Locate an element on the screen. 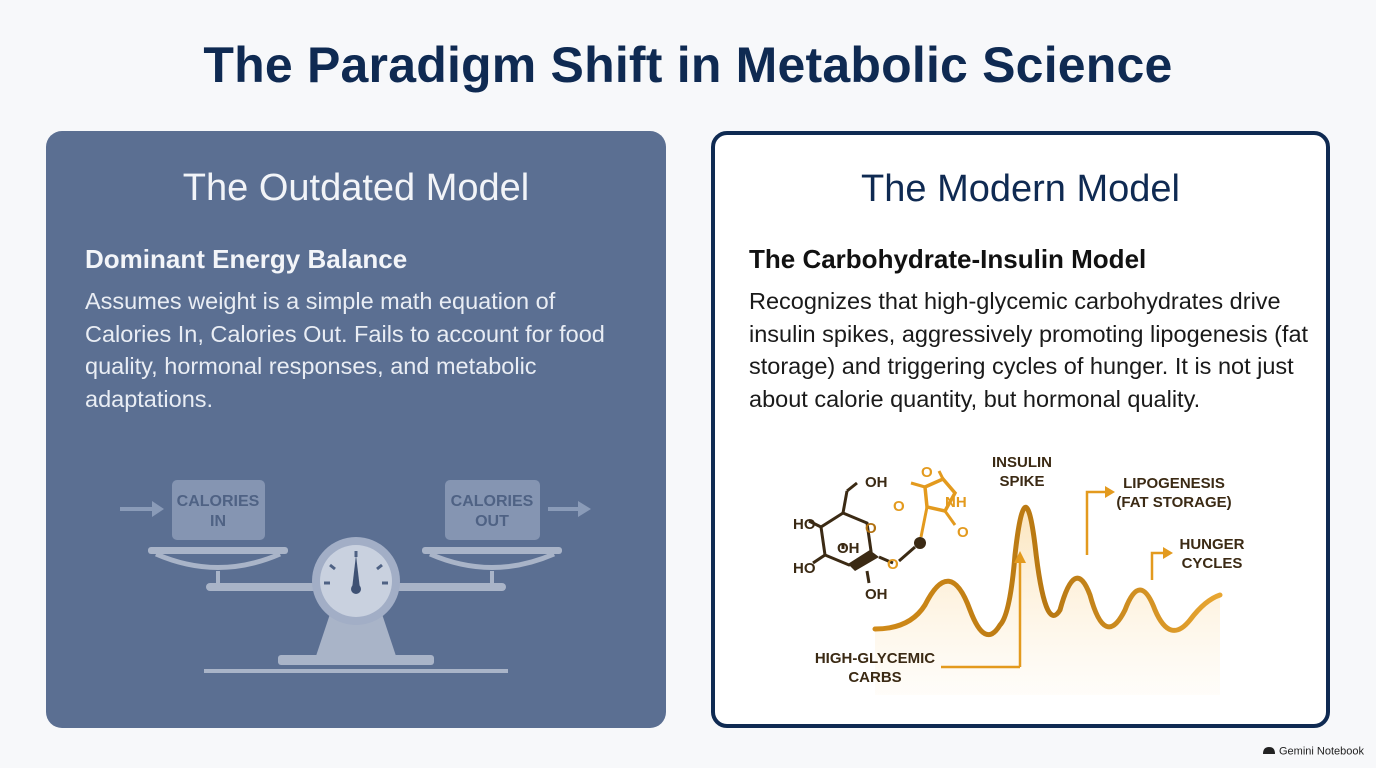  calories-in-box is located at coordinates (218, 510).